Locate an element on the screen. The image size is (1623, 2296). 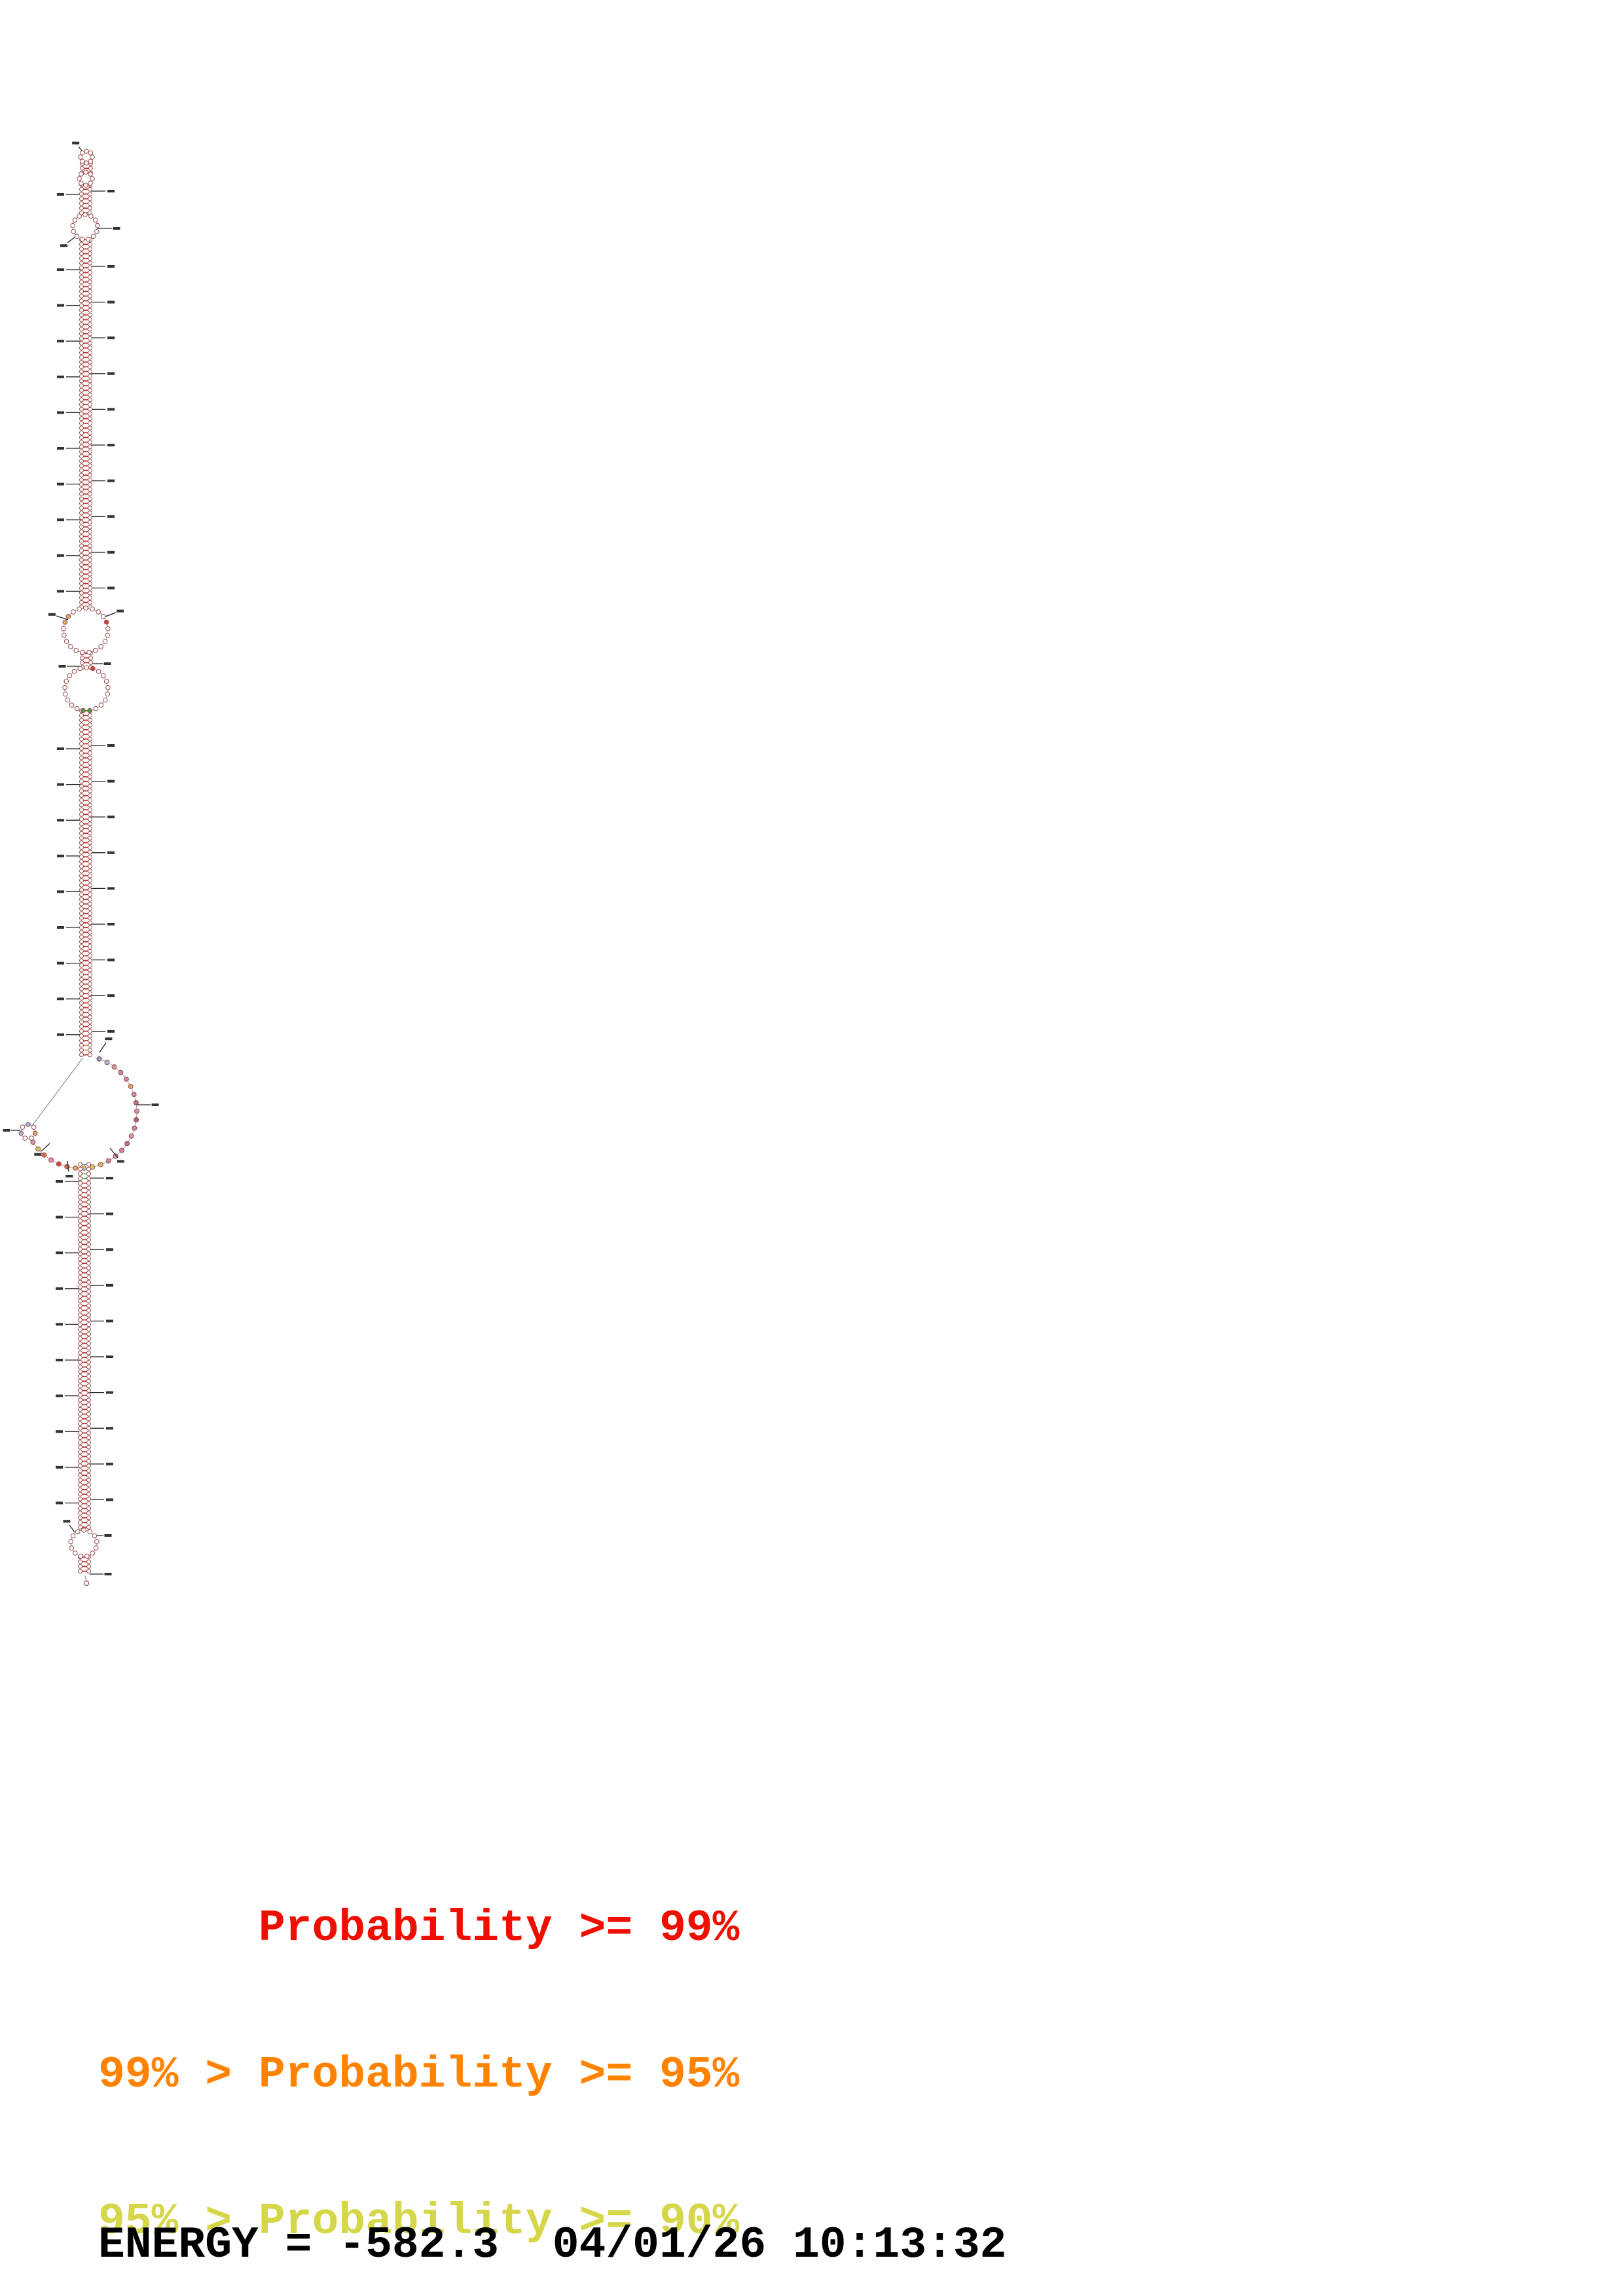
giant-loop is located at coordinates (84, 1113).